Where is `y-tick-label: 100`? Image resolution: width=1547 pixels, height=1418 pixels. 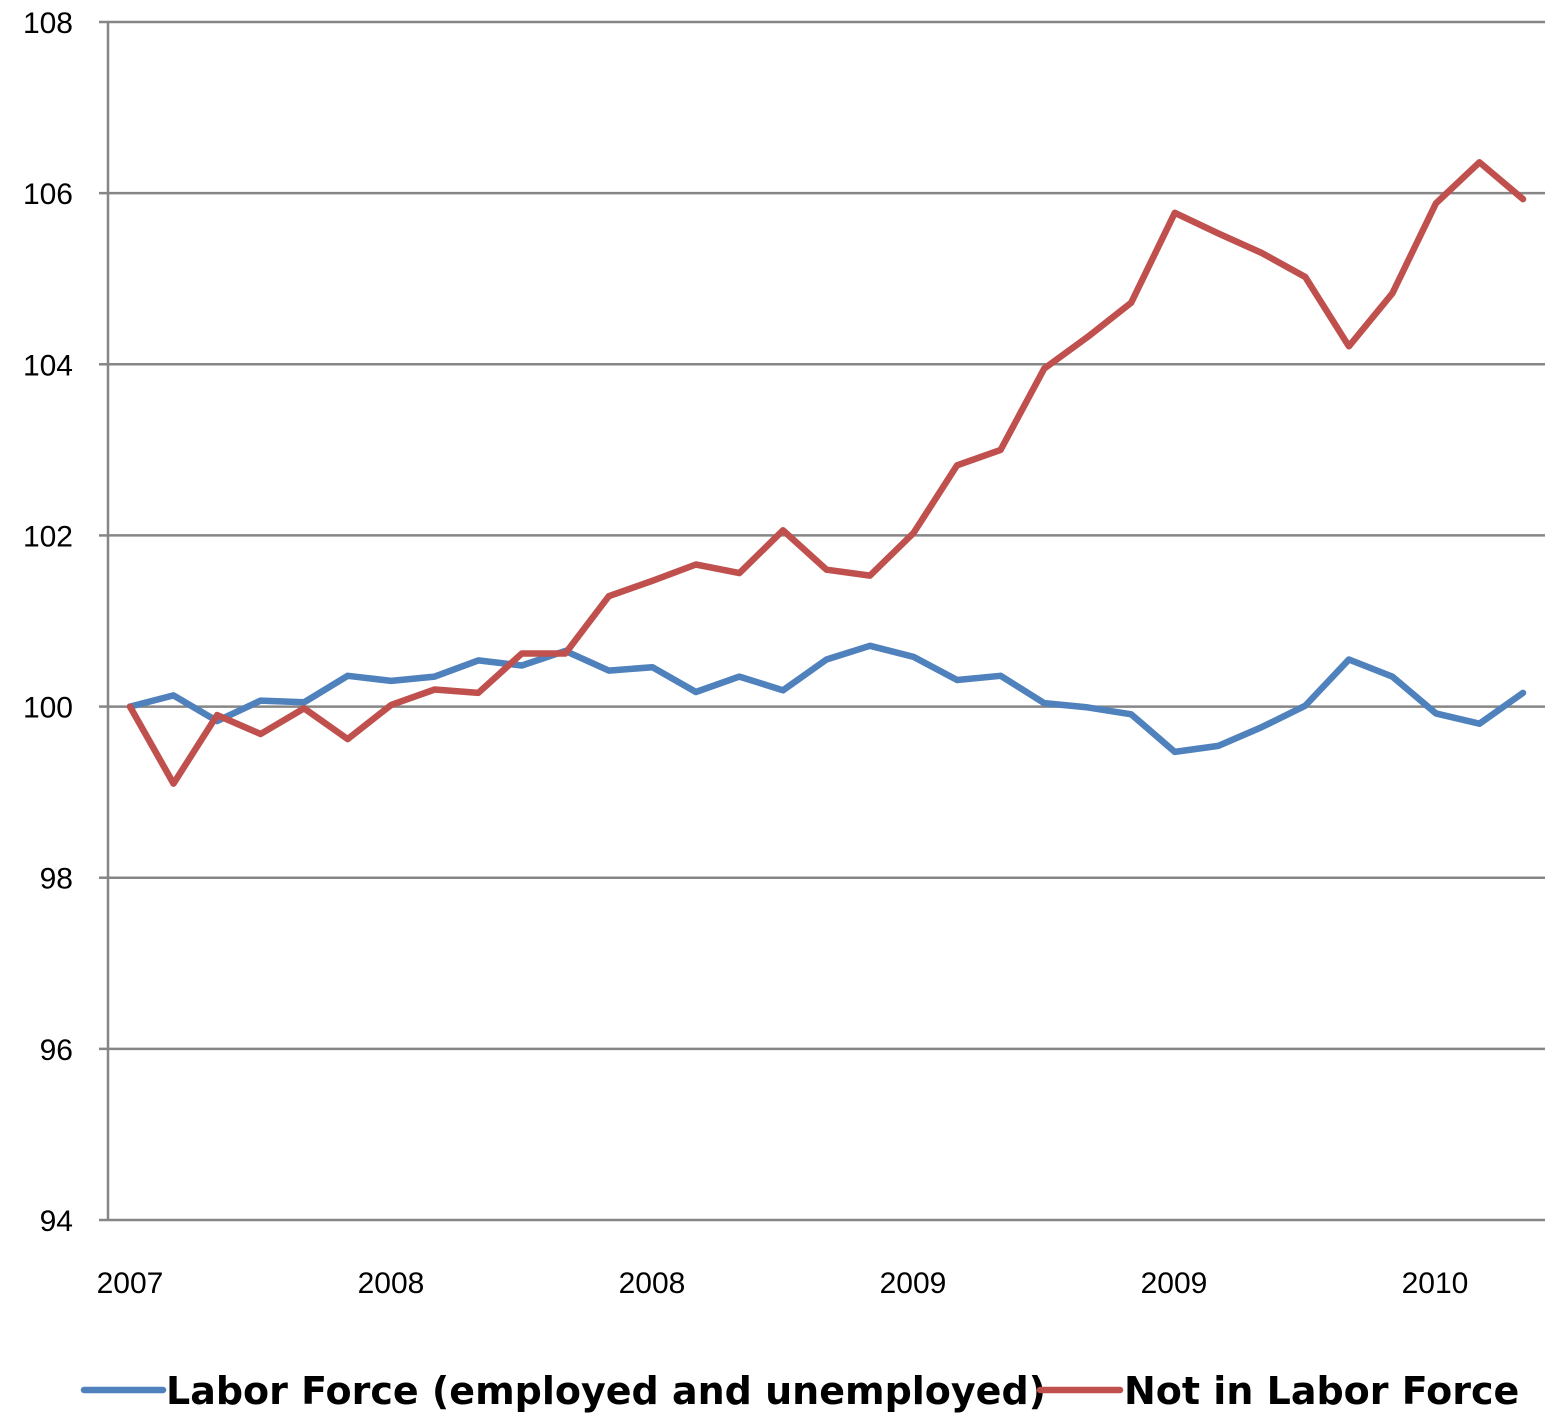 y-tick-label: 100 is located at coordinates (48, 708).